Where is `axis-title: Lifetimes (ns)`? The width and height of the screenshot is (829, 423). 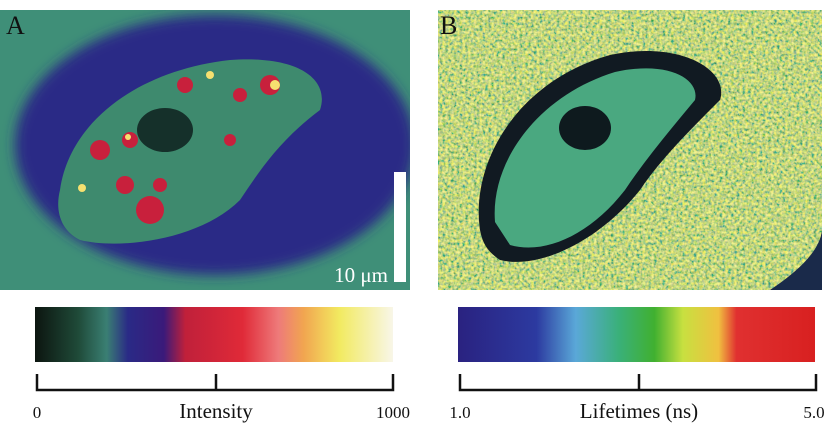
axis-title: Lifetimes (ns) is located at coordinates (639, 411).